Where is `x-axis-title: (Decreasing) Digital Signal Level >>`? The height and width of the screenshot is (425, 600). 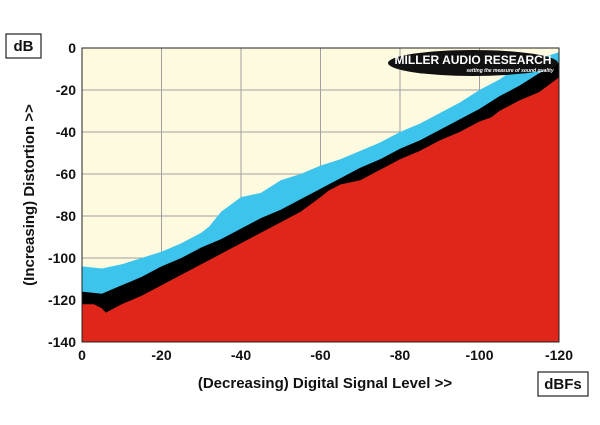
x-axis-title: (Decreasing) Digital Signal Level >> is located at coordinates (325, 383).